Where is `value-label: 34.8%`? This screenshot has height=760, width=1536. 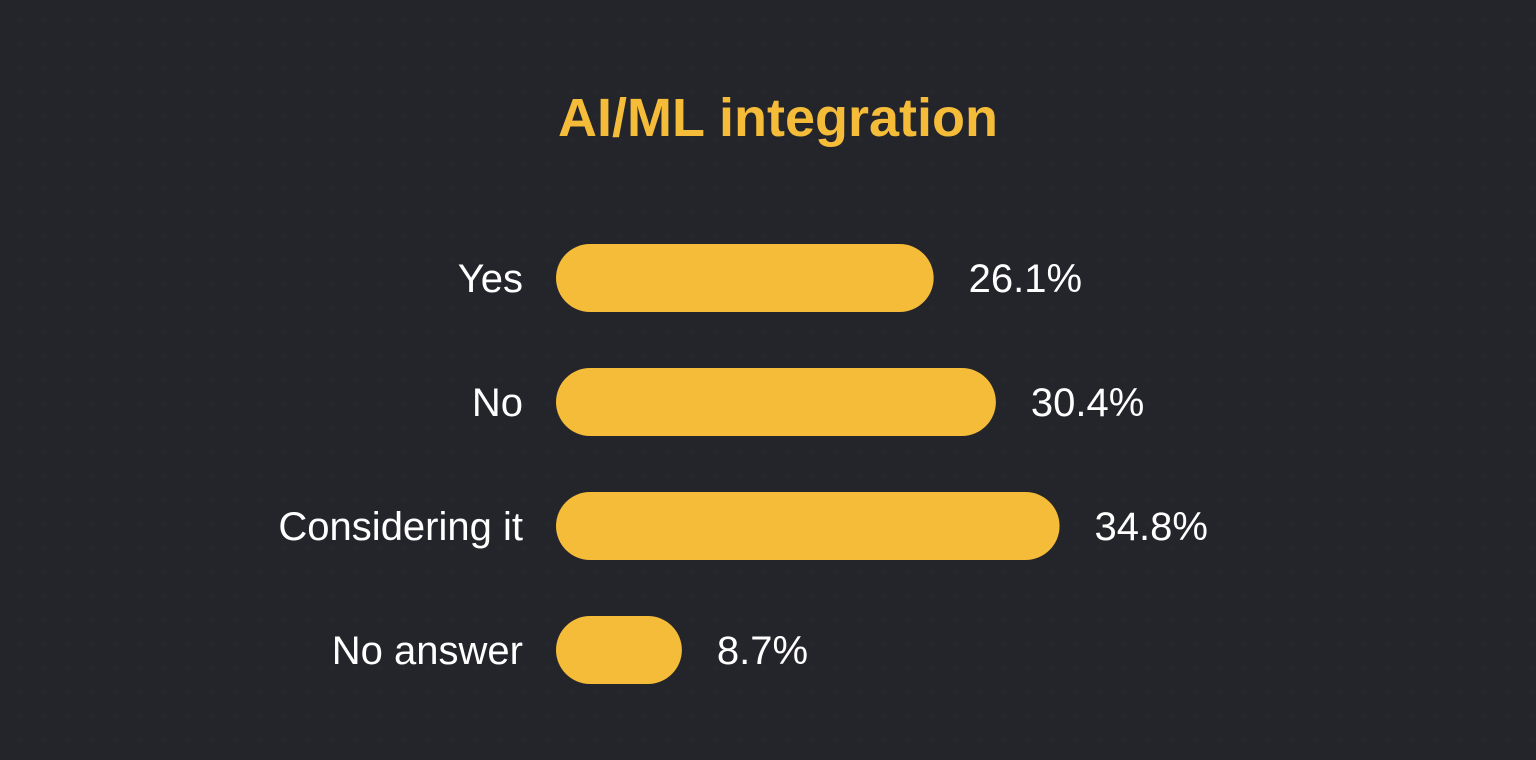
value-label: 34.8% is located at coordinates (1151, 527).